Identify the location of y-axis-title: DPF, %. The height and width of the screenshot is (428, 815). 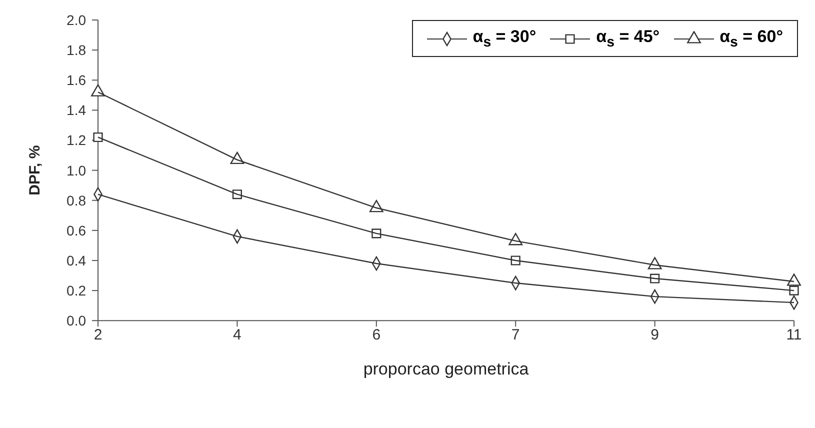
(35, 170).